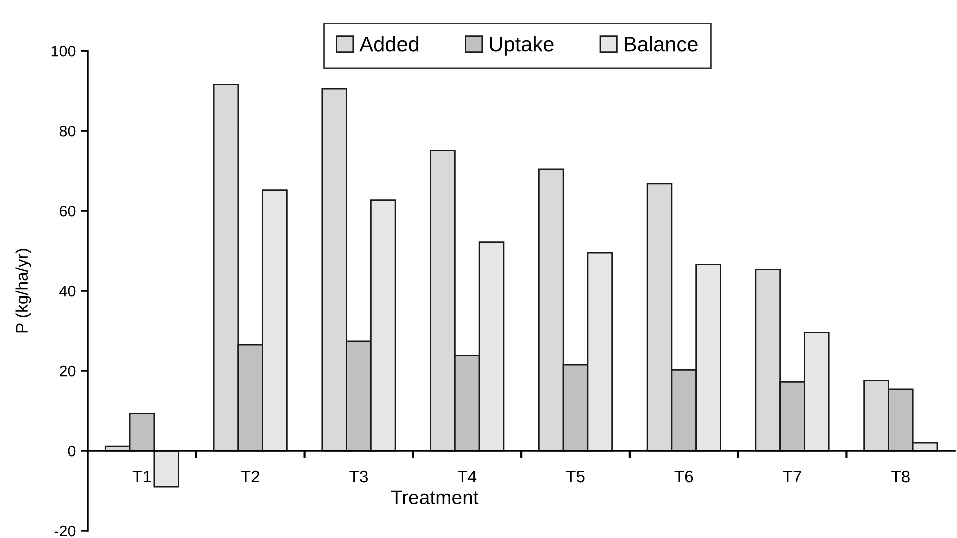 Image resolution: width=957 pixels, height=538 pixels. I want to click on x-tick-label: T3, so click(359, 476).